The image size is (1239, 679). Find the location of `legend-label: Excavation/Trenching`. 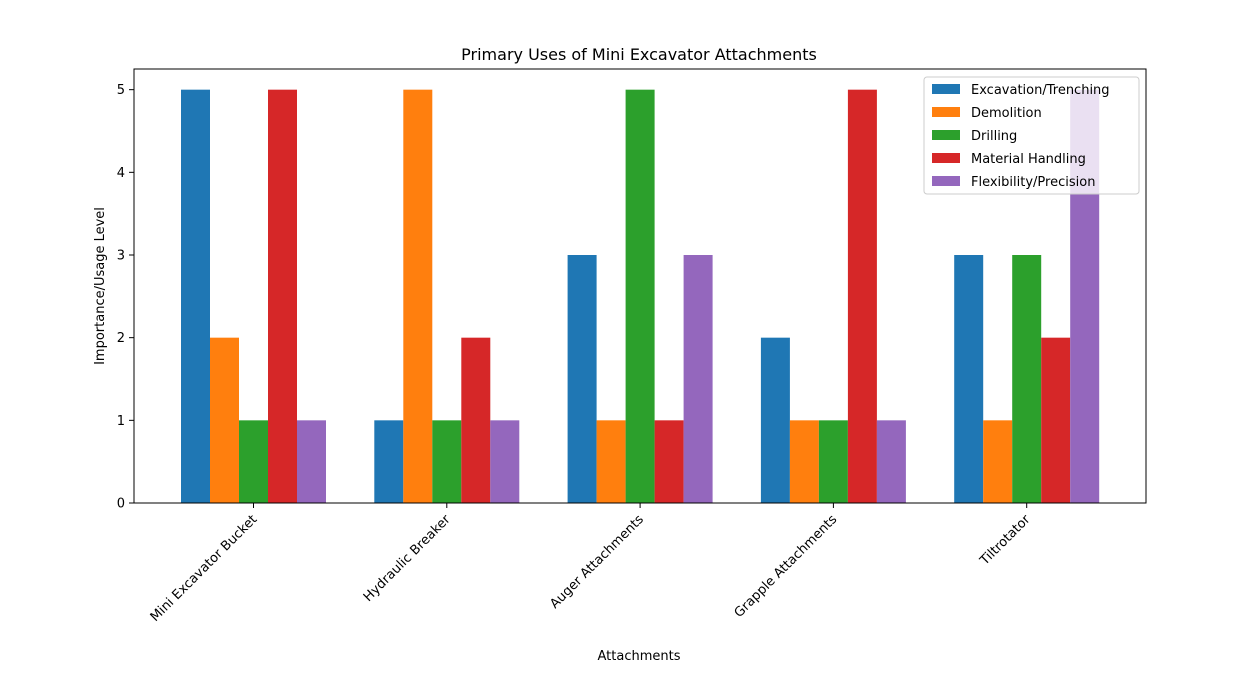

legend-label: Excavation/Trenching is located at coordinates (1040, 90).